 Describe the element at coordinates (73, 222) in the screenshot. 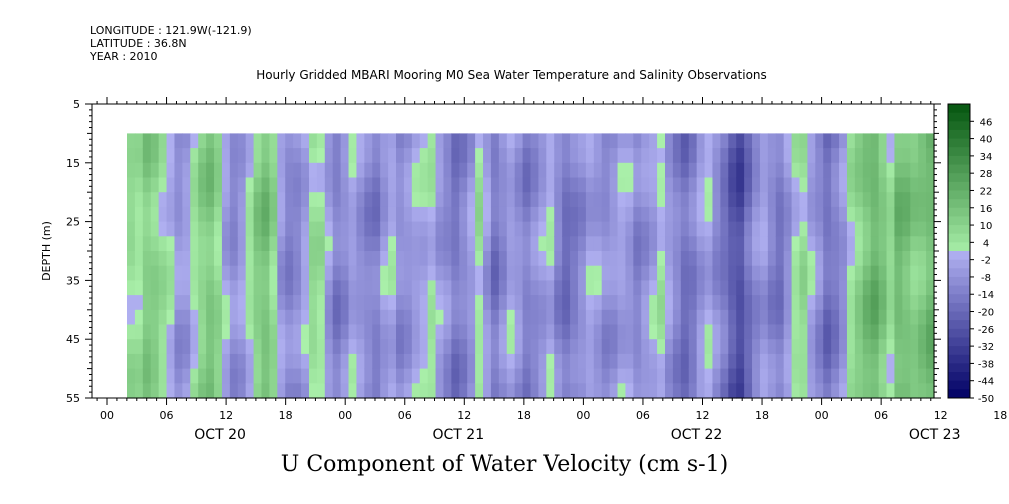

I see `y-tick-label: 25` at that location.